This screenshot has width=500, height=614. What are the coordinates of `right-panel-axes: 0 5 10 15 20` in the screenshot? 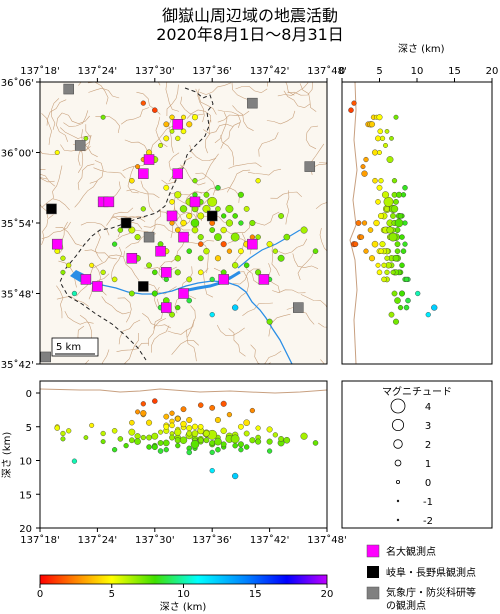 It's located at (418, 74).